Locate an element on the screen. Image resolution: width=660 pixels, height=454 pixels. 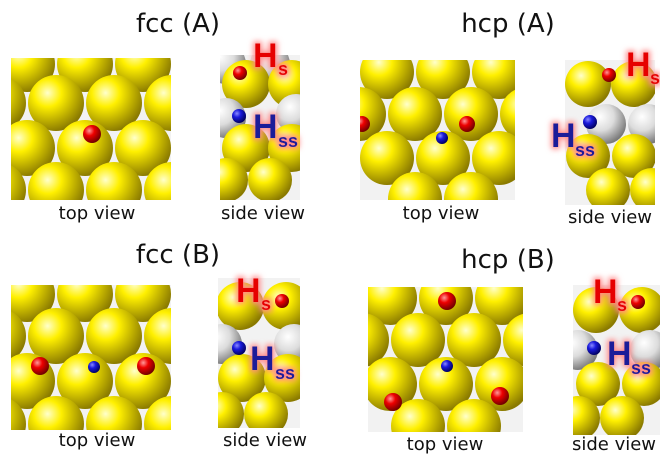
top-view-fcc-a is located at coordinates (91, 129).